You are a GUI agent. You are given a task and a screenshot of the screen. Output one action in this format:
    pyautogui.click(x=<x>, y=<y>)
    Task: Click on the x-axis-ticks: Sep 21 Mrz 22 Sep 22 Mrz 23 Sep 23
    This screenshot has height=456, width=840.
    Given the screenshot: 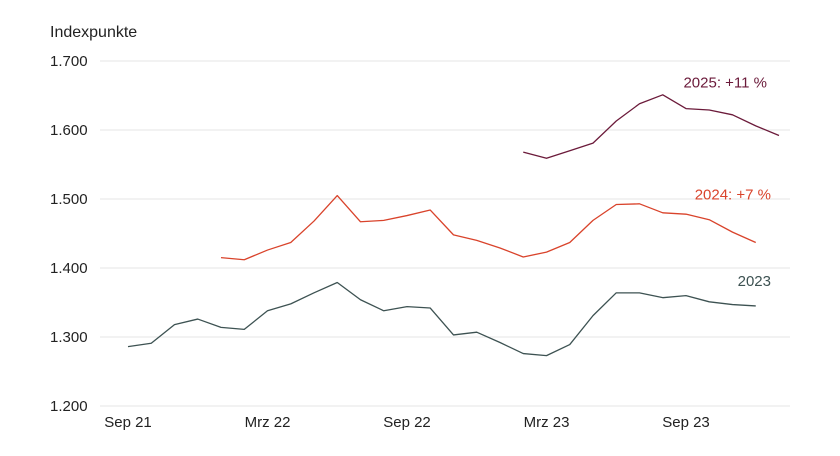 What is the action you would take?
    pyautogui.click(x=407, y=422)
    